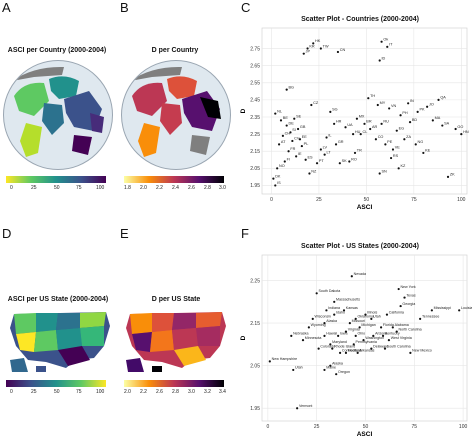  I want to click on colorbar-e, so click(174, 383).